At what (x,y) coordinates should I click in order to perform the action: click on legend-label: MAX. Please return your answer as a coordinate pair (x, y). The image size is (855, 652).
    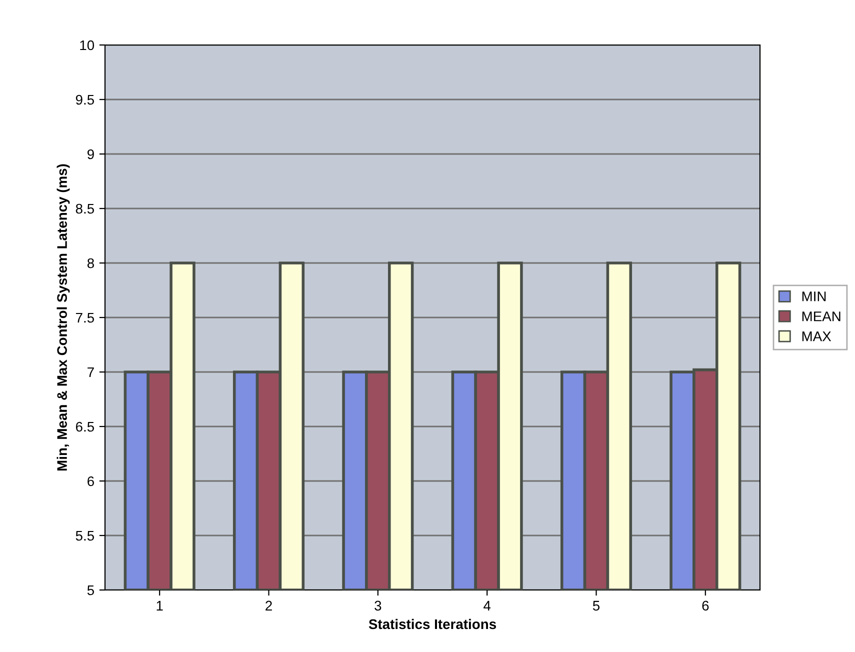
    Looking at the image, I should click on (817, 337).